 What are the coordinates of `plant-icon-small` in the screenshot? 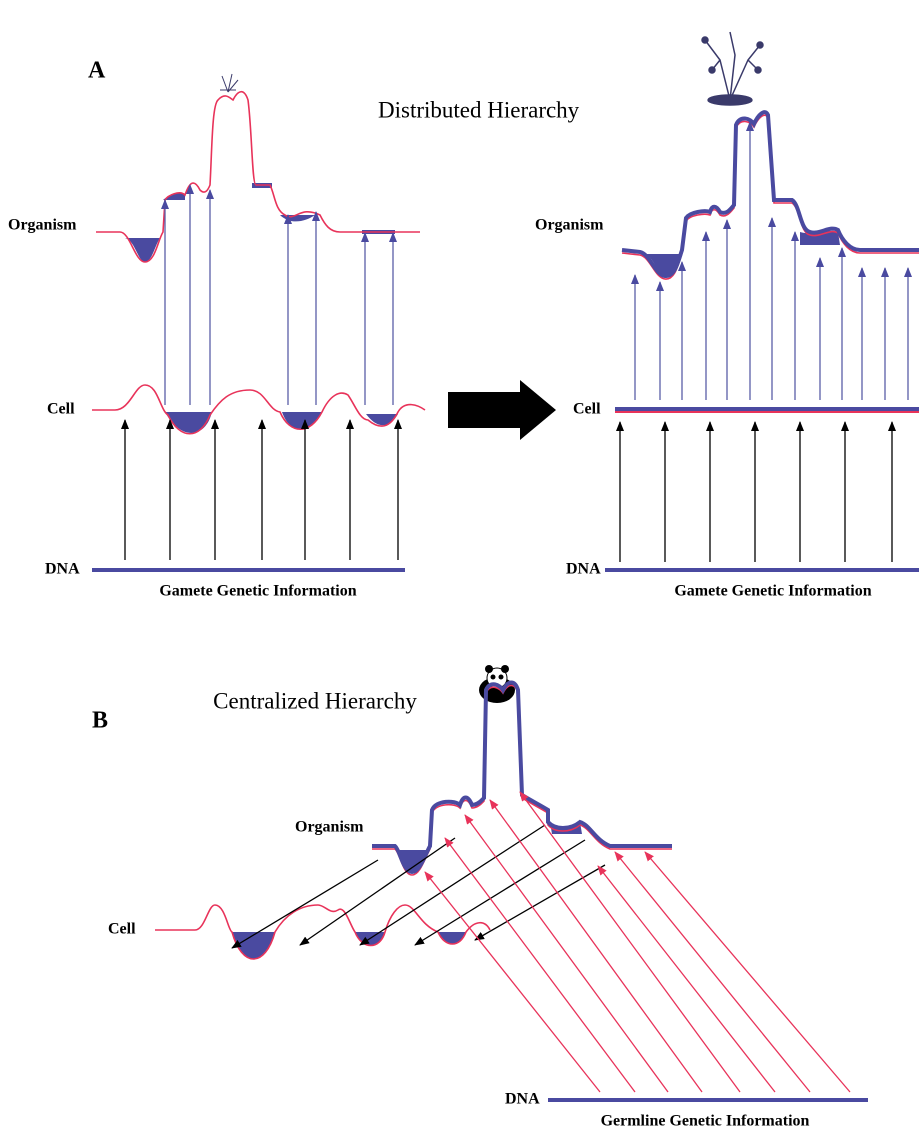 It's located at (229, 83).